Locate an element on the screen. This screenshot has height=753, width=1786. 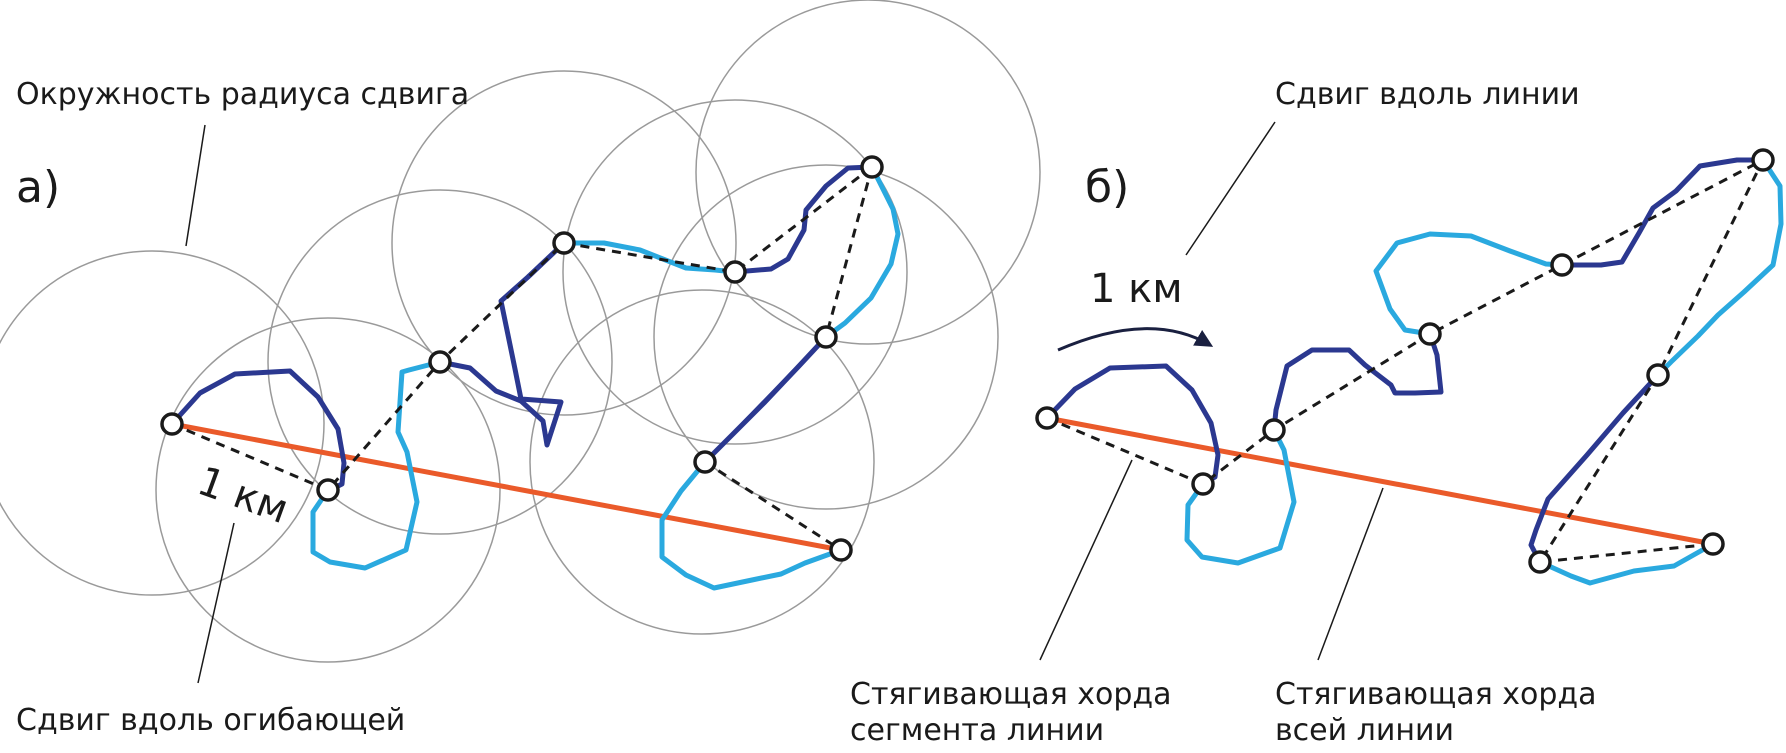
segment-chord-label-line2: сегмента линии is located at coordinates (977, 730).